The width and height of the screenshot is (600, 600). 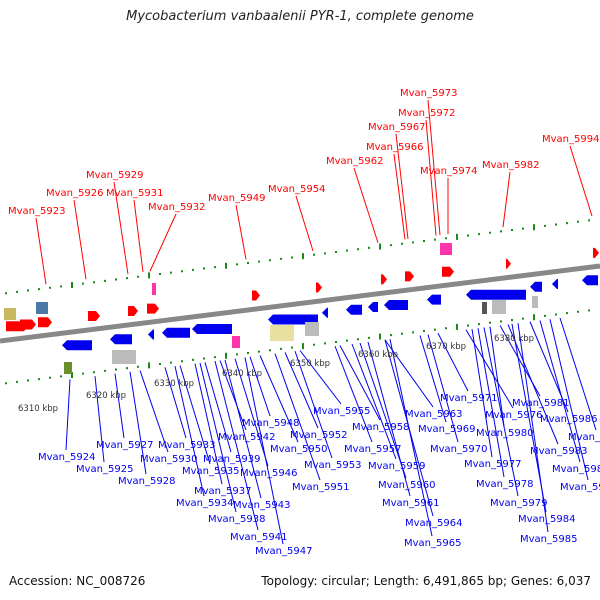 I want to click on gene-label-mvan-5960: Mvan_5960, so click(x=406, y=485).